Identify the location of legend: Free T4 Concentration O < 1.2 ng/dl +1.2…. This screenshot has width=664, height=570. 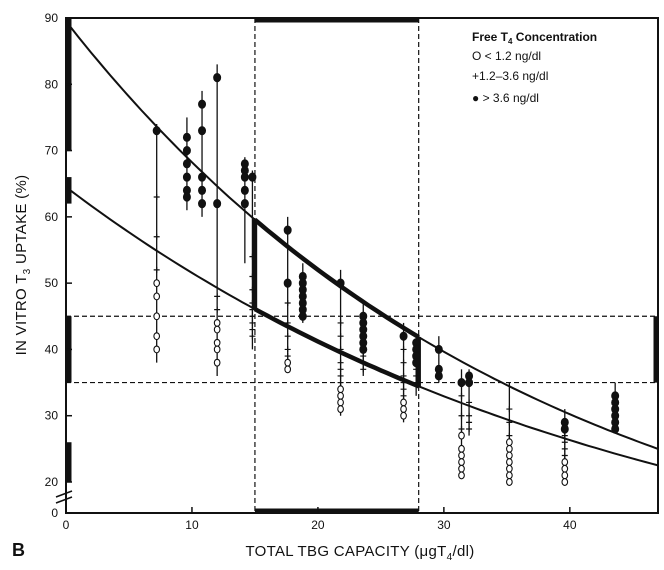
(534, 67).